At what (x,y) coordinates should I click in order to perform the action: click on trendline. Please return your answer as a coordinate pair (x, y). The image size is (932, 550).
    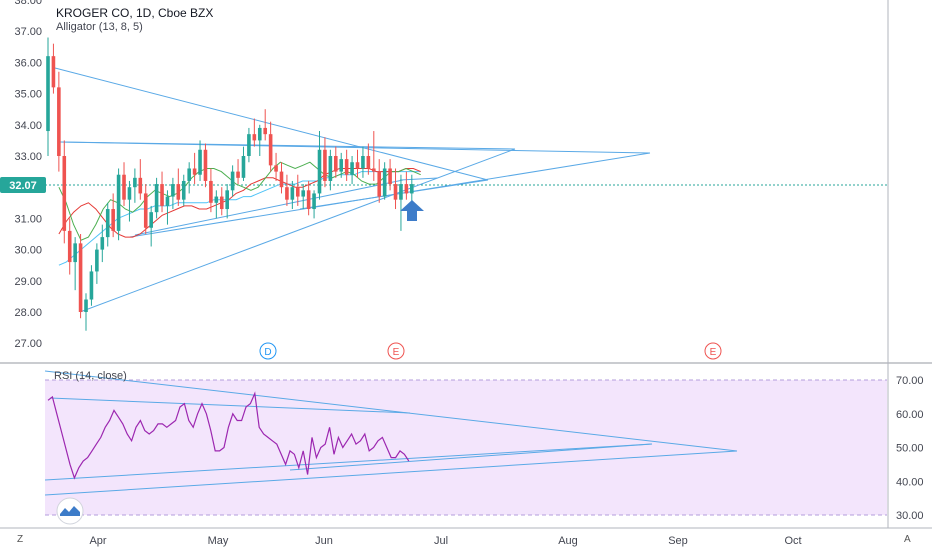
    Looking at the image, I should click on (269, 207).